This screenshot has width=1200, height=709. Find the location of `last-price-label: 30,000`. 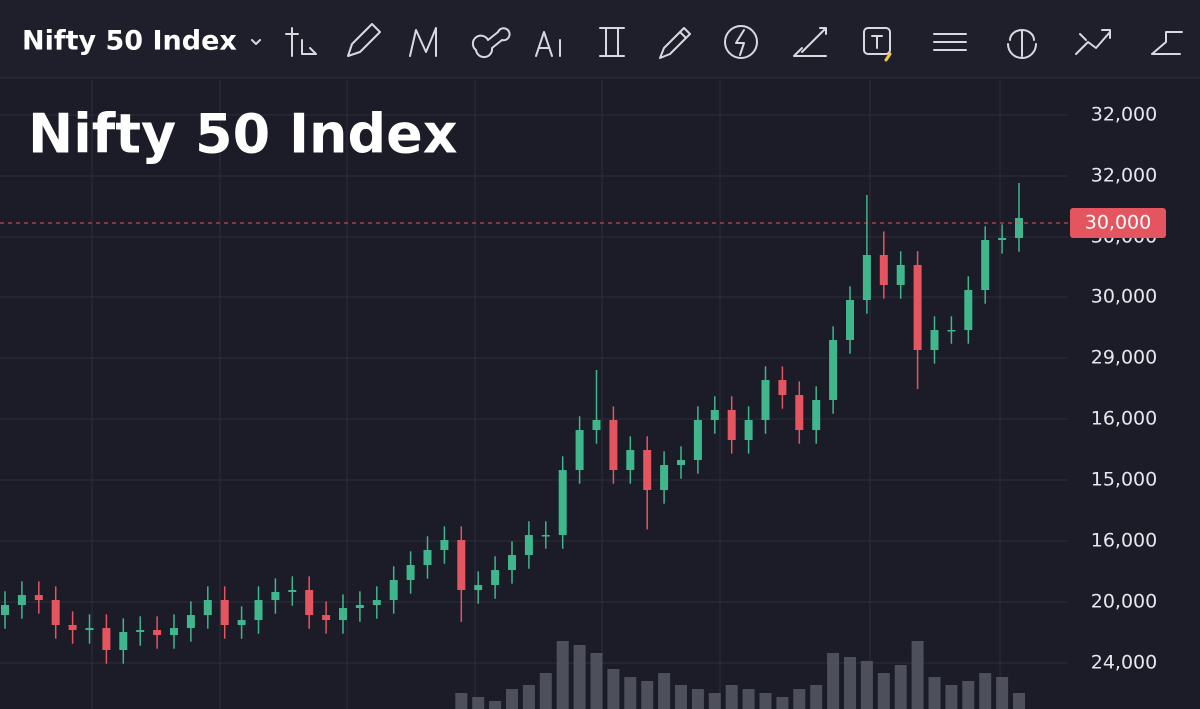

last-price-label: 30,000 is located at coordinates (1118, 223).